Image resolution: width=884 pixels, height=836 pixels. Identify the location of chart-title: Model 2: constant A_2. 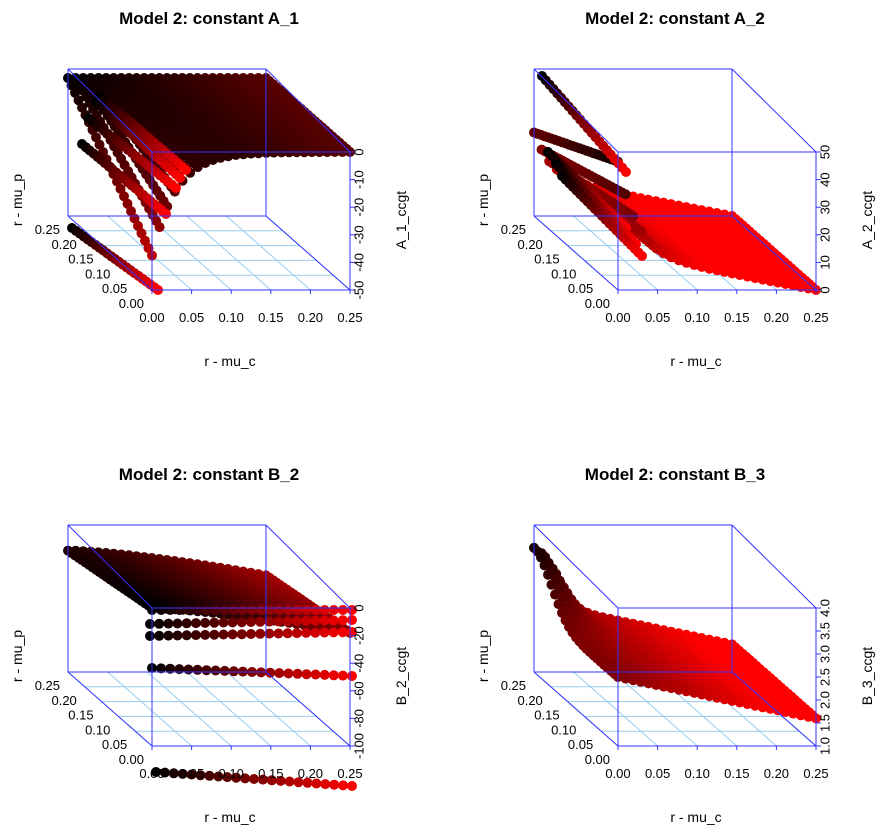
(675, 18).